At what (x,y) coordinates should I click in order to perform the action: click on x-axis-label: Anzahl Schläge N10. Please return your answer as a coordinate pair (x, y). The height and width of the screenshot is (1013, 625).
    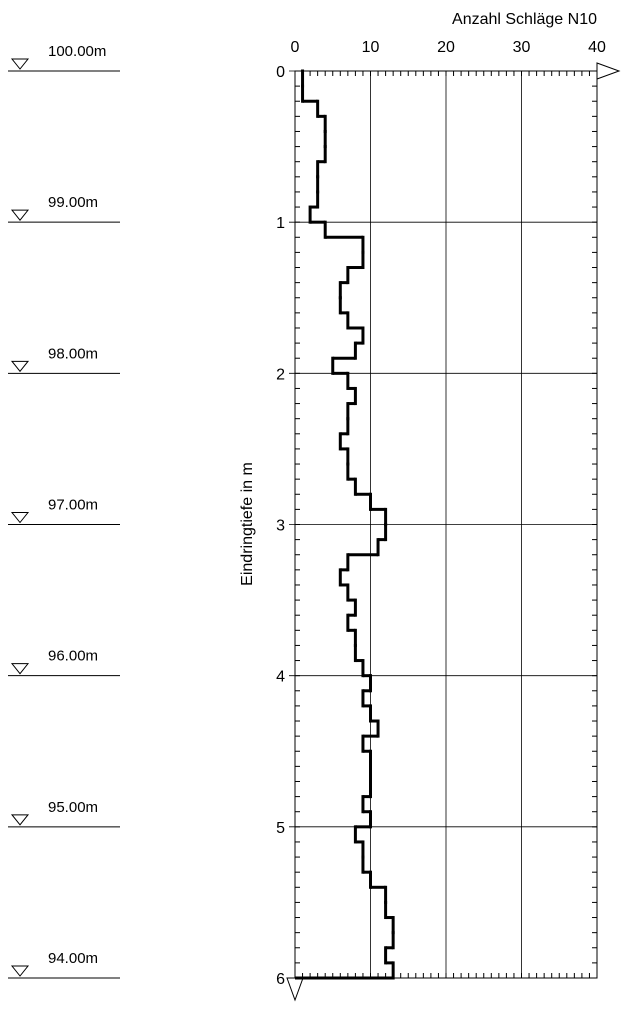
    Looking at the image, I should click on (524, 19).